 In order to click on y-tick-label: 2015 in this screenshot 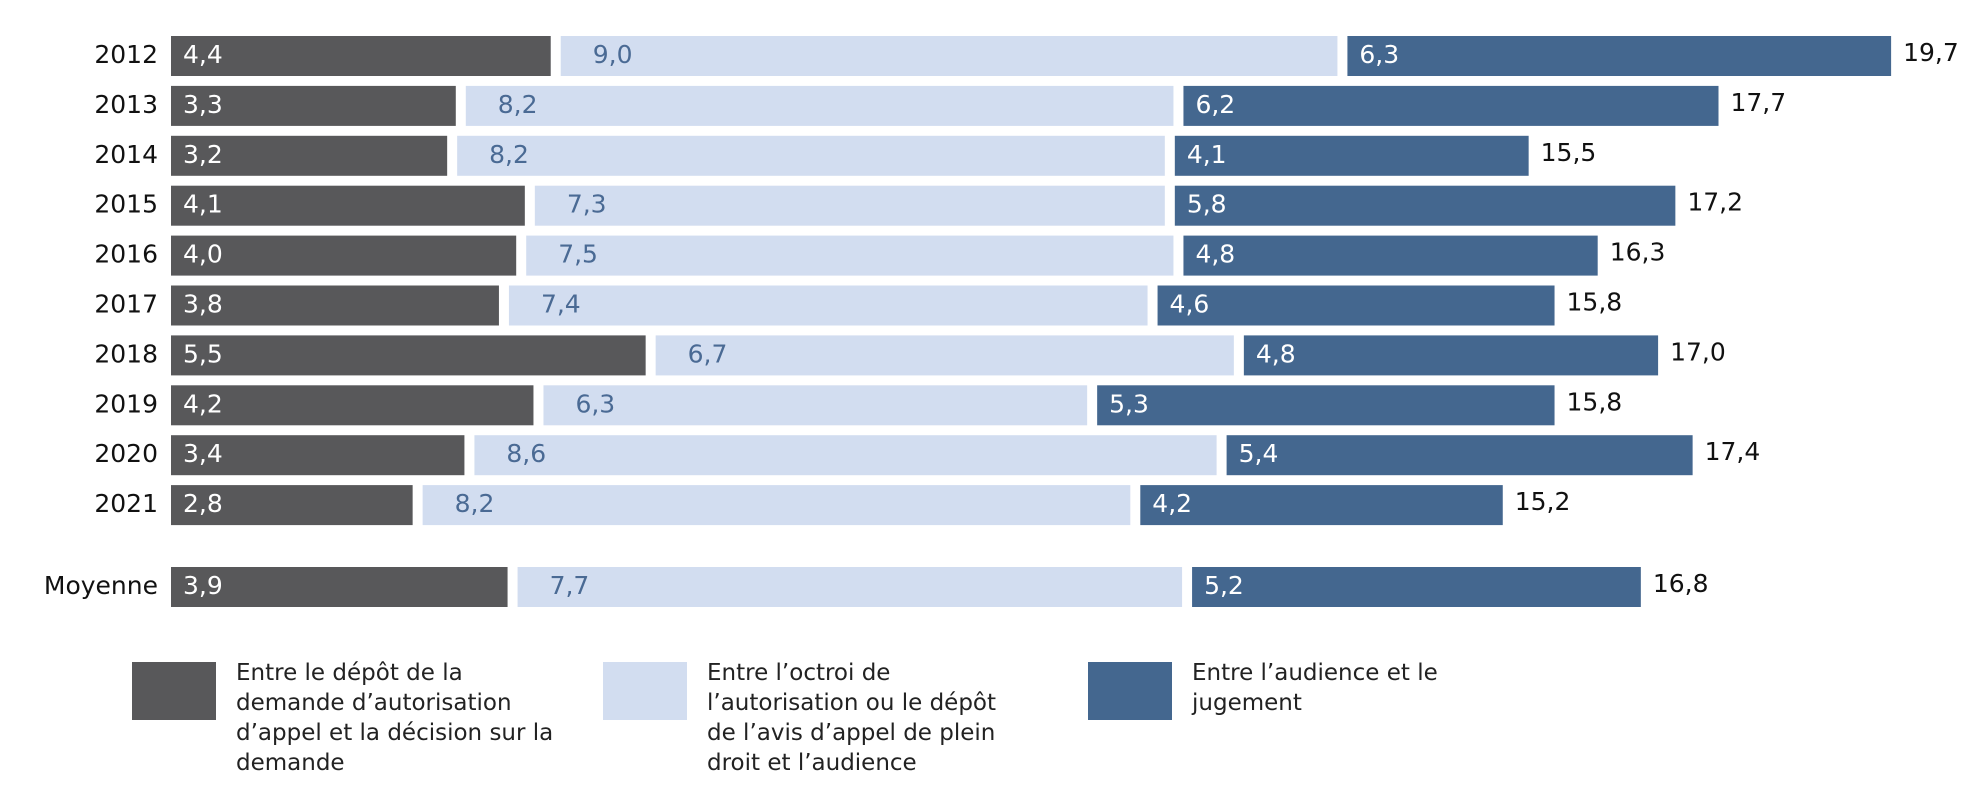, I will do `click(126, 204)`.